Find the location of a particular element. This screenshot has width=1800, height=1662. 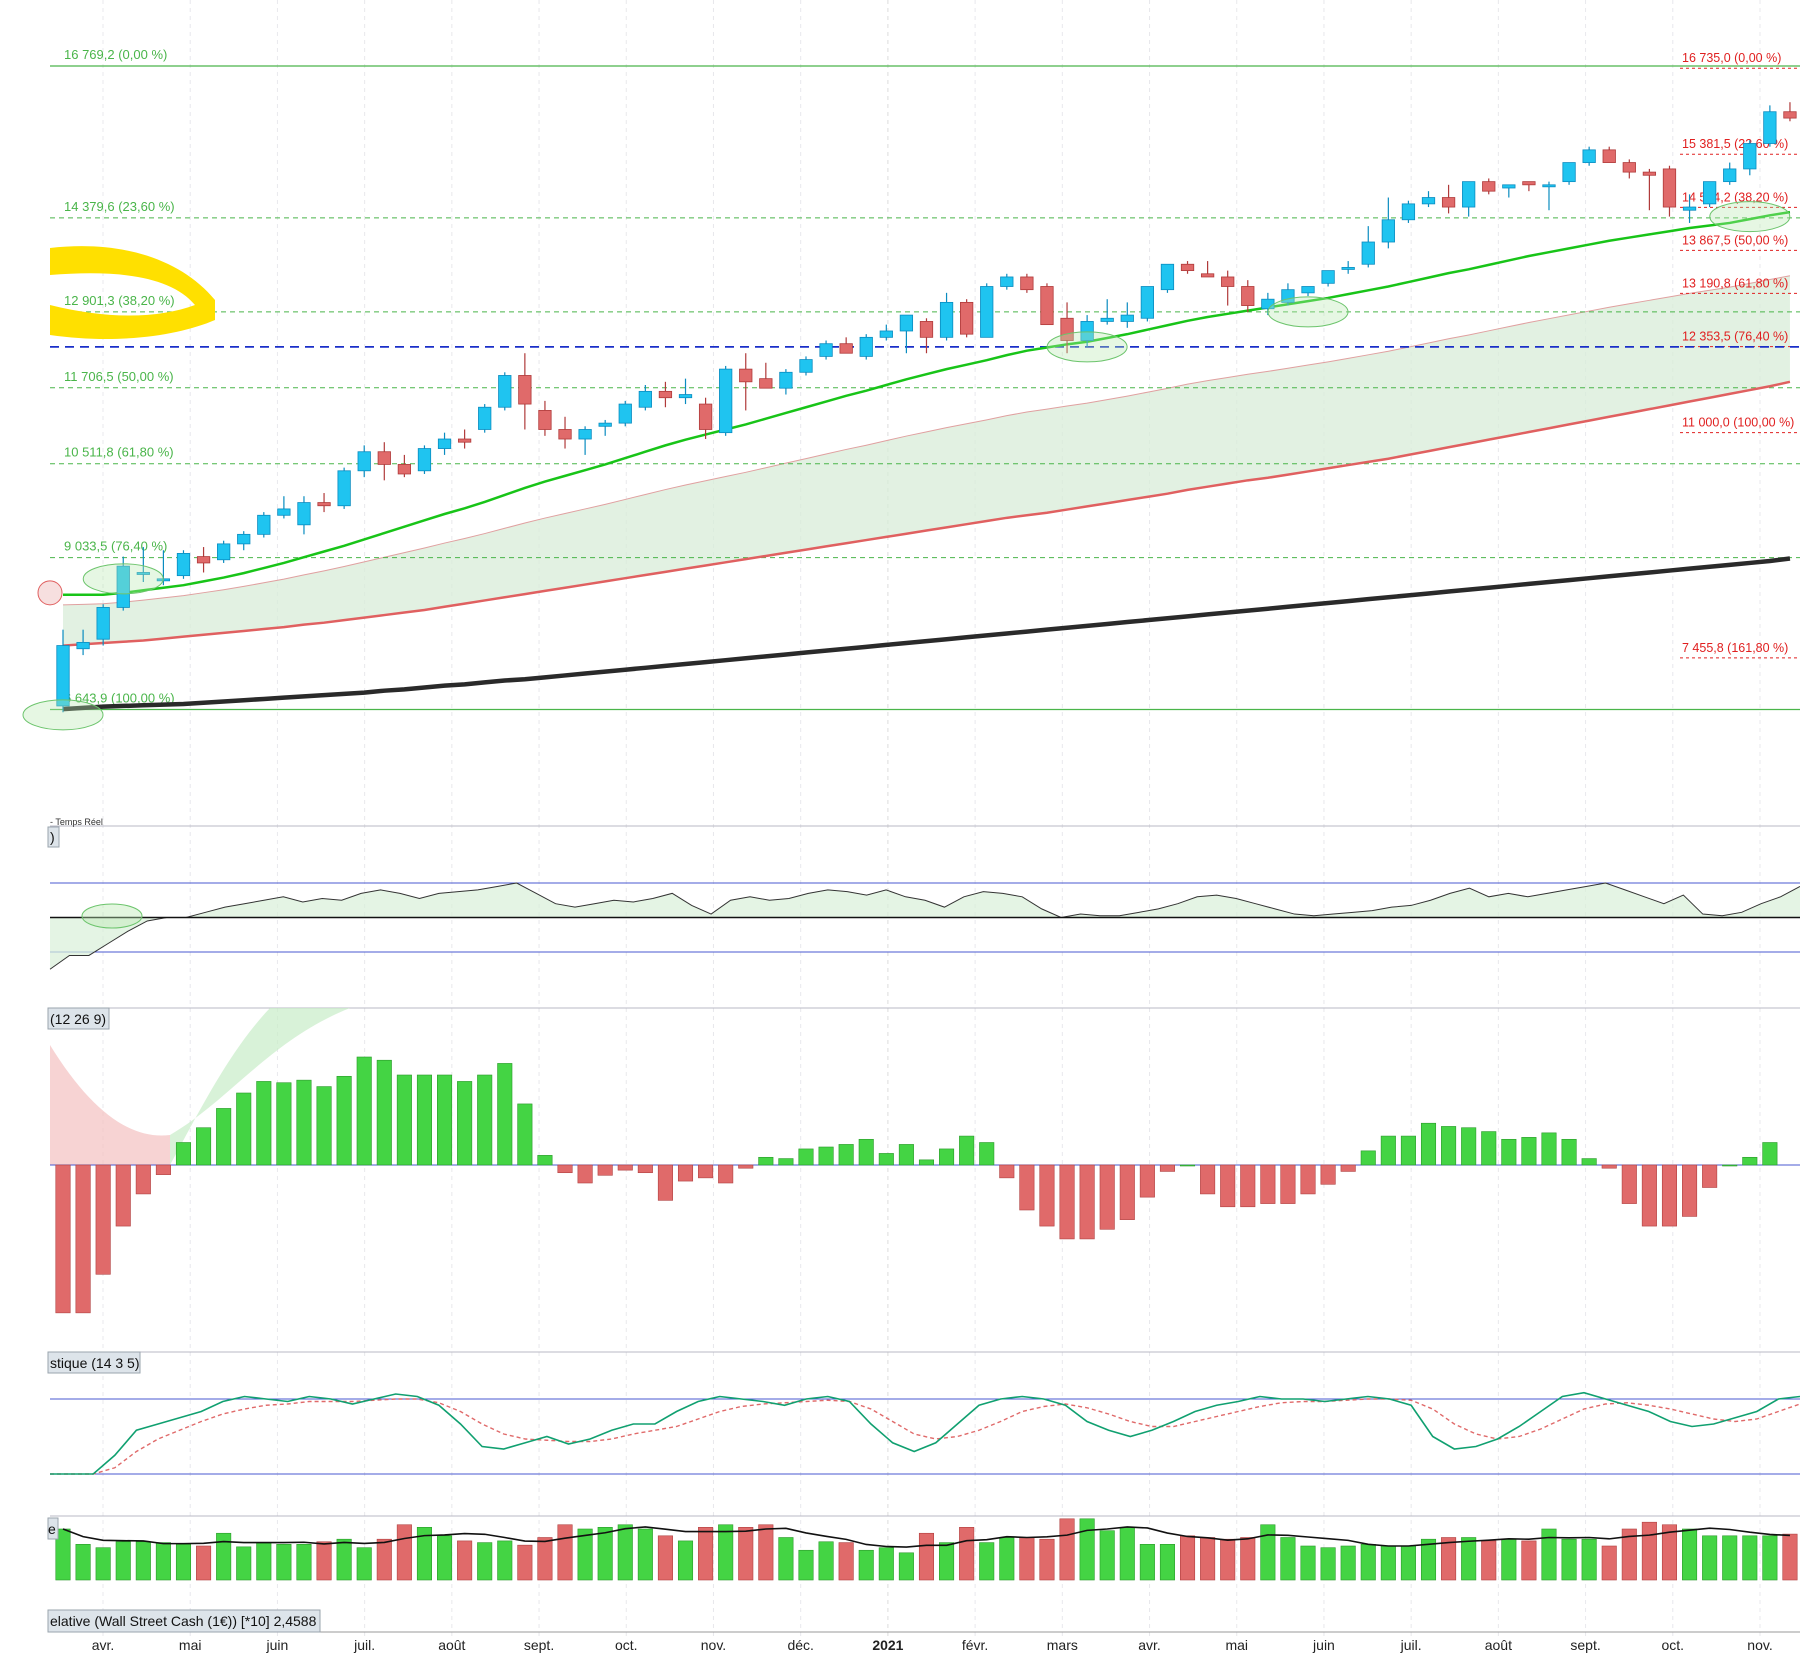

macd-signal-fill-red is located at coordinates (110, 1105).